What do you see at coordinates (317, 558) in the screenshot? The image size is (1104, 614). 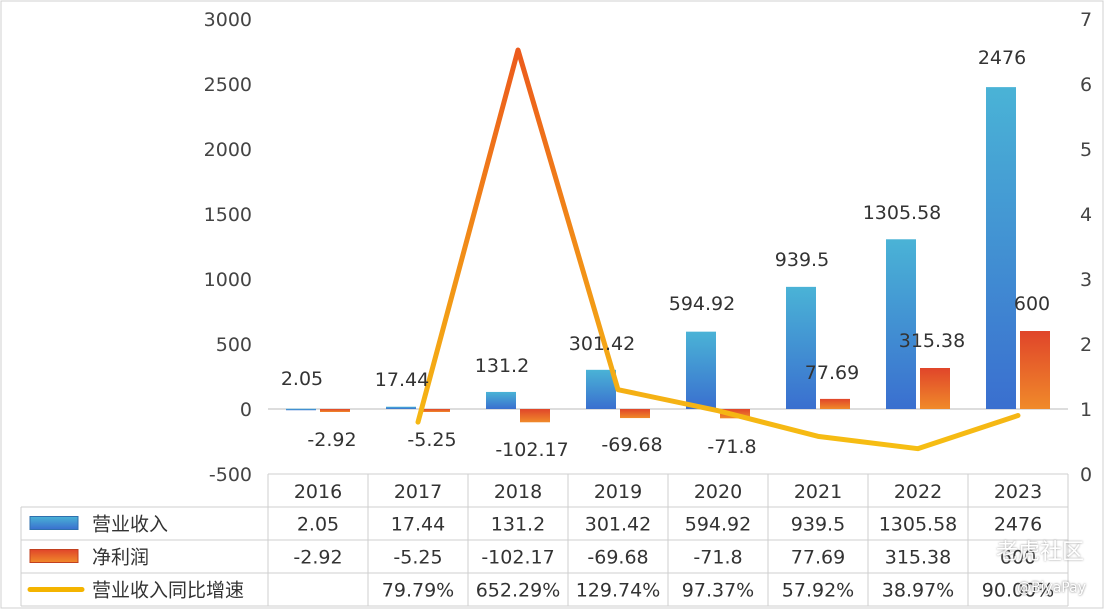 I see `table-cell: -2.92` at bounding box center [317, 558].